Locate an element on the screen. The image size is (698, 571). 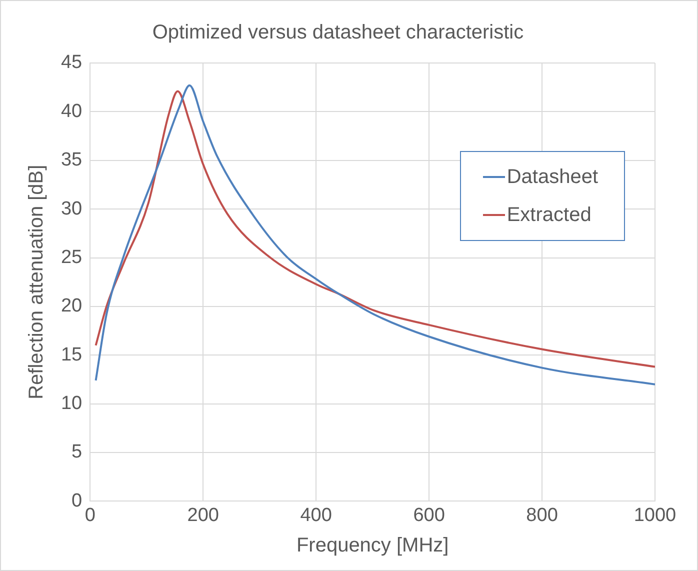
y-tick-label: 30 is located at coordinates (71, 209).